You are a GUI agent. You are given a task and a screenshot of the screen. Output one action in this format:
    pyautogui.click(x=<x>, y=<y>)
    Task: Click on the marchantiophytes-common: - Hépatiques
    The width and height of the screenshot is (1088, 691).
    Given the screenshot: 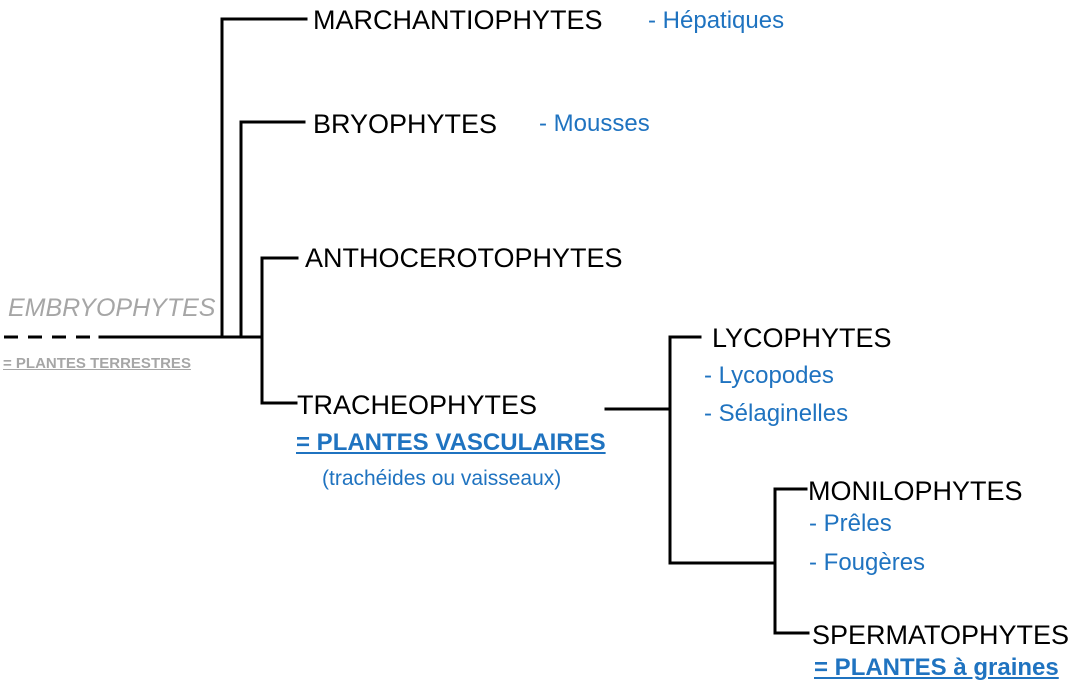 What is the action you would take?
    pyautogui.click(x=716, y=20)
    